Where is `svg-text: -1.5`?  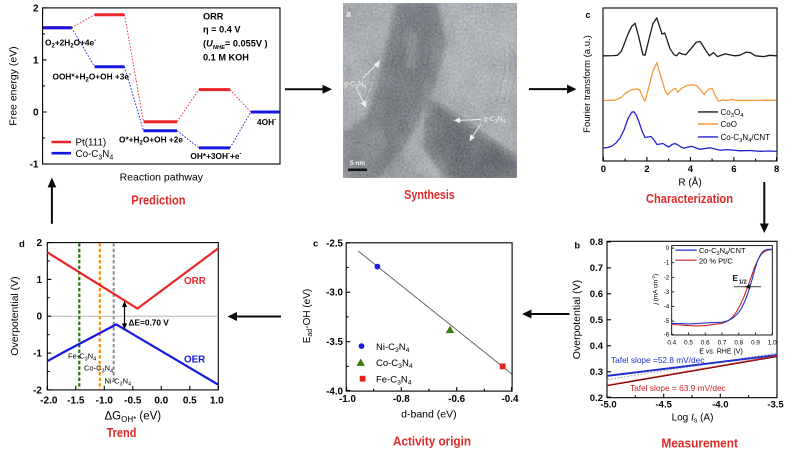
svg-text: -1.5 is located at coordinates (76, 400).